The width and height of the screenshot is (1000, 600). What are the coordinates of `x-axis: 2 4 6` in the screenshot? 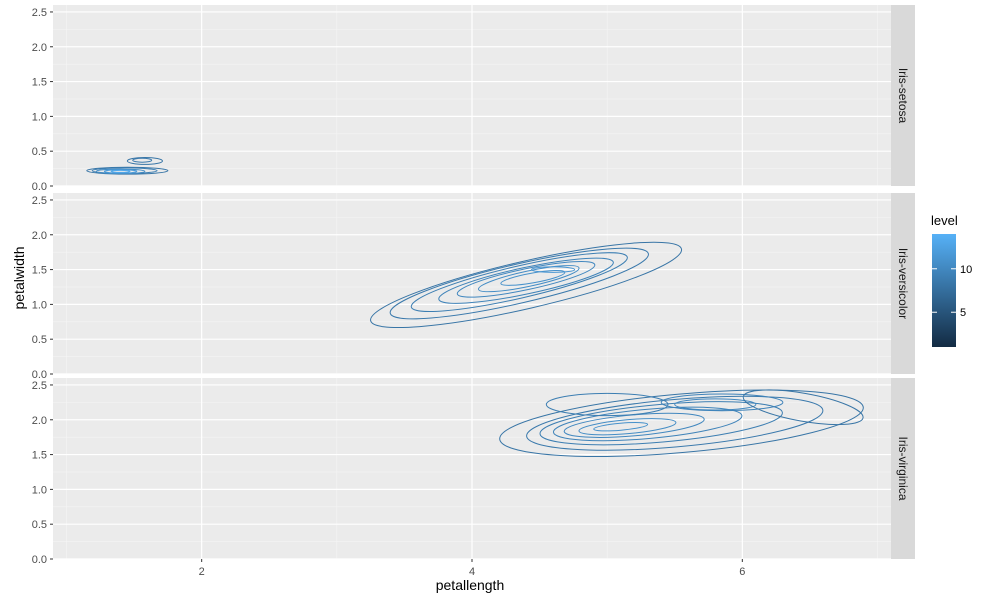 It's located at (472, 568).